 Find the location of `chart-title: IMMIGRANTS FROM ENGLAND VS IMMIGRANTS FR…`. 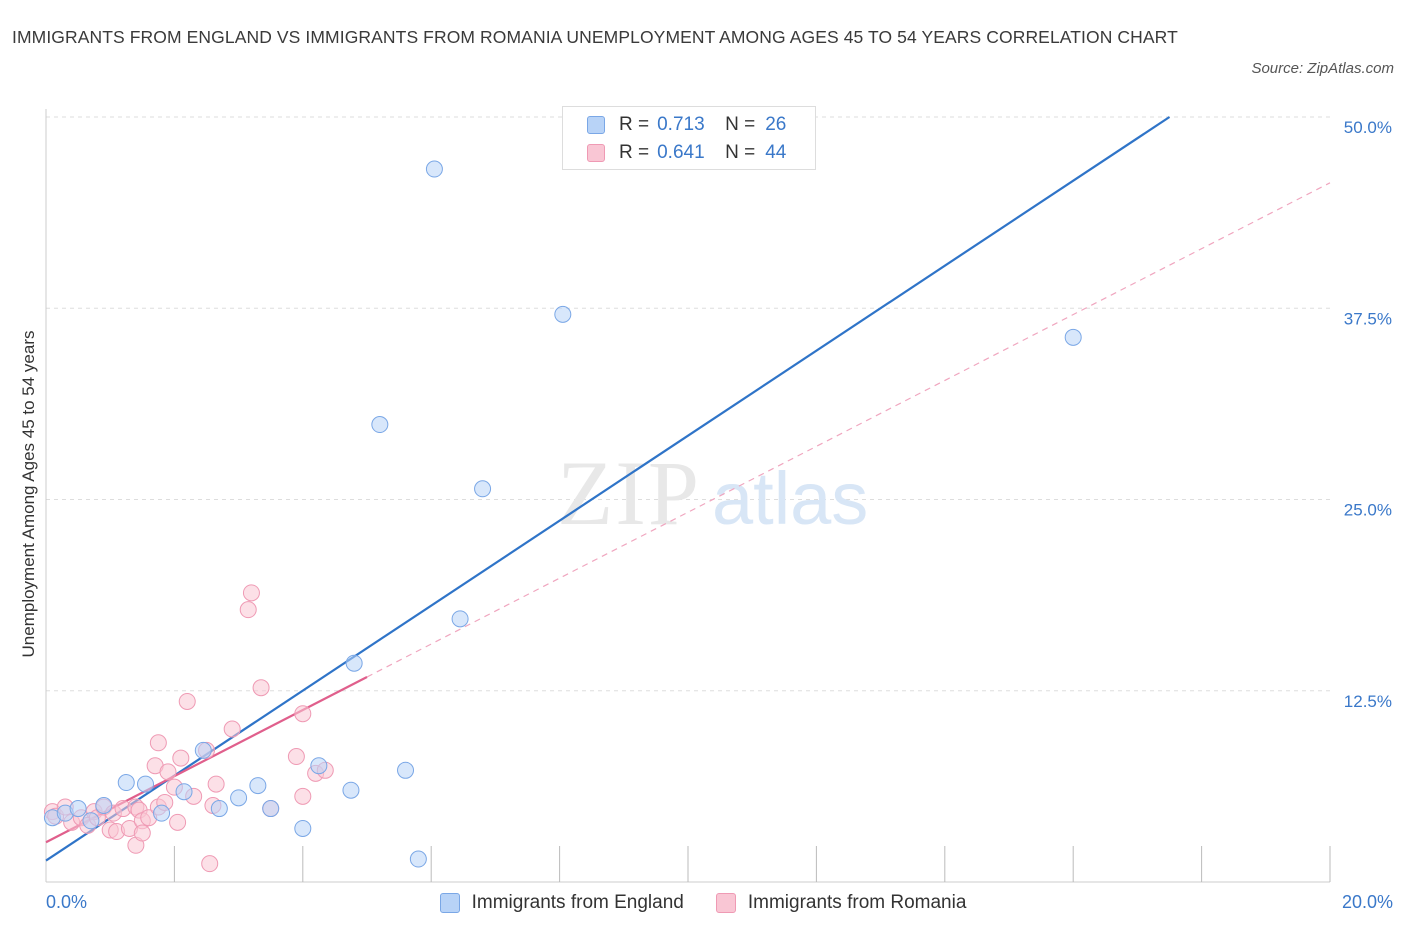

chart-title: IMMIGRANTS FROM ENGLAND VS IMMIGRANTS FR… is located at coordinates (595, 37).